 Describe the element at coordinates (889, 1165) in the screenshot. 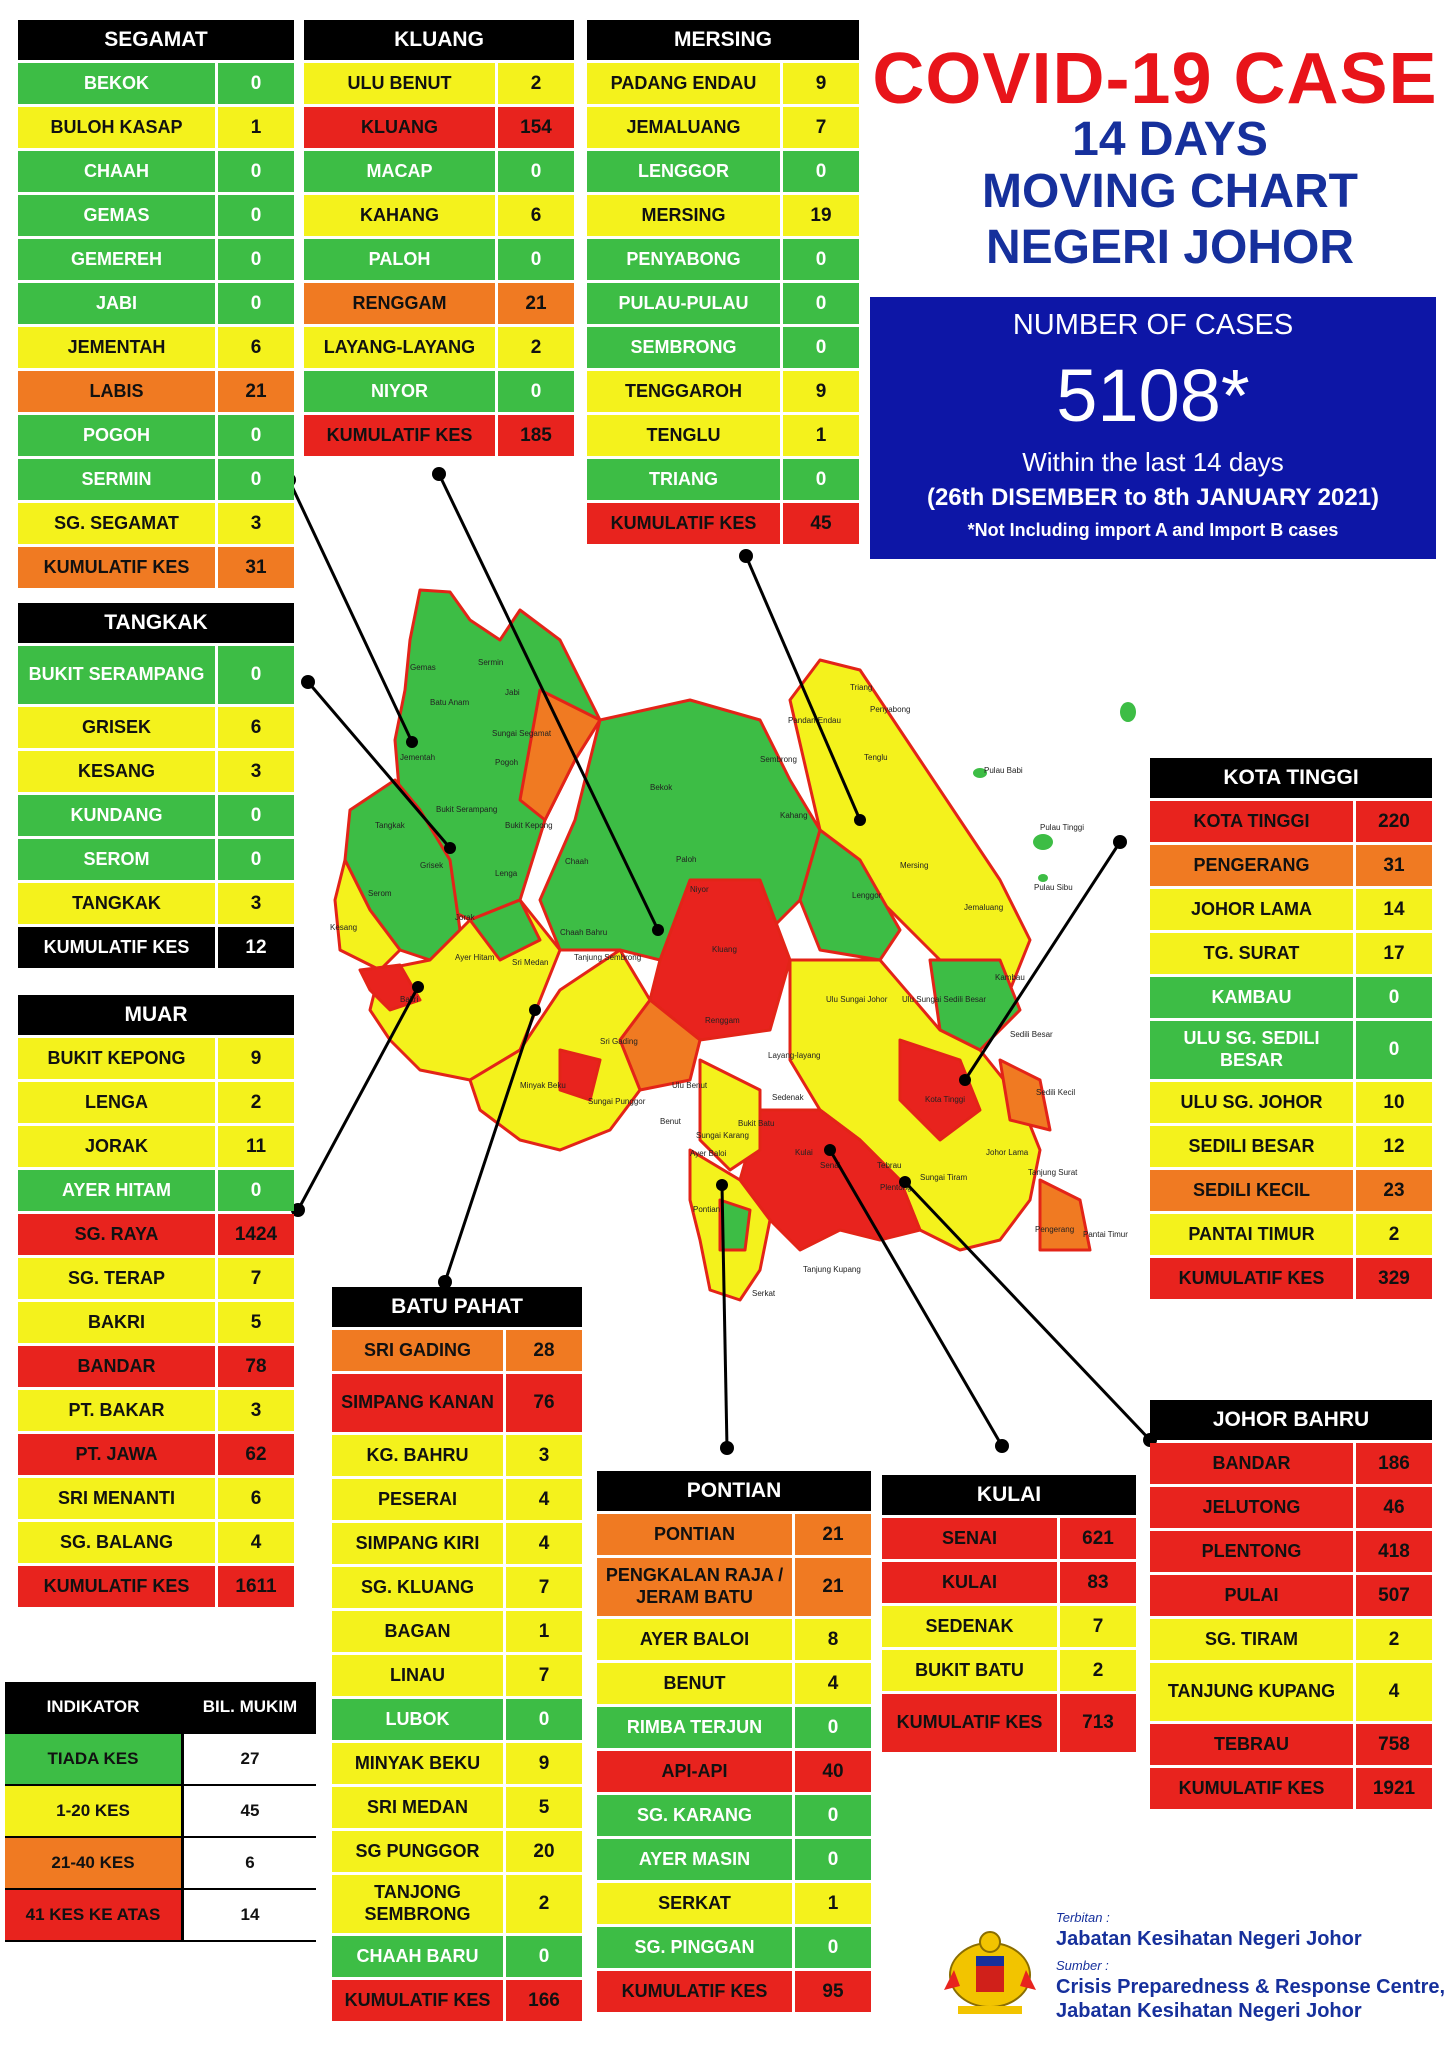

I see `map-label: Tebrau` at that location.